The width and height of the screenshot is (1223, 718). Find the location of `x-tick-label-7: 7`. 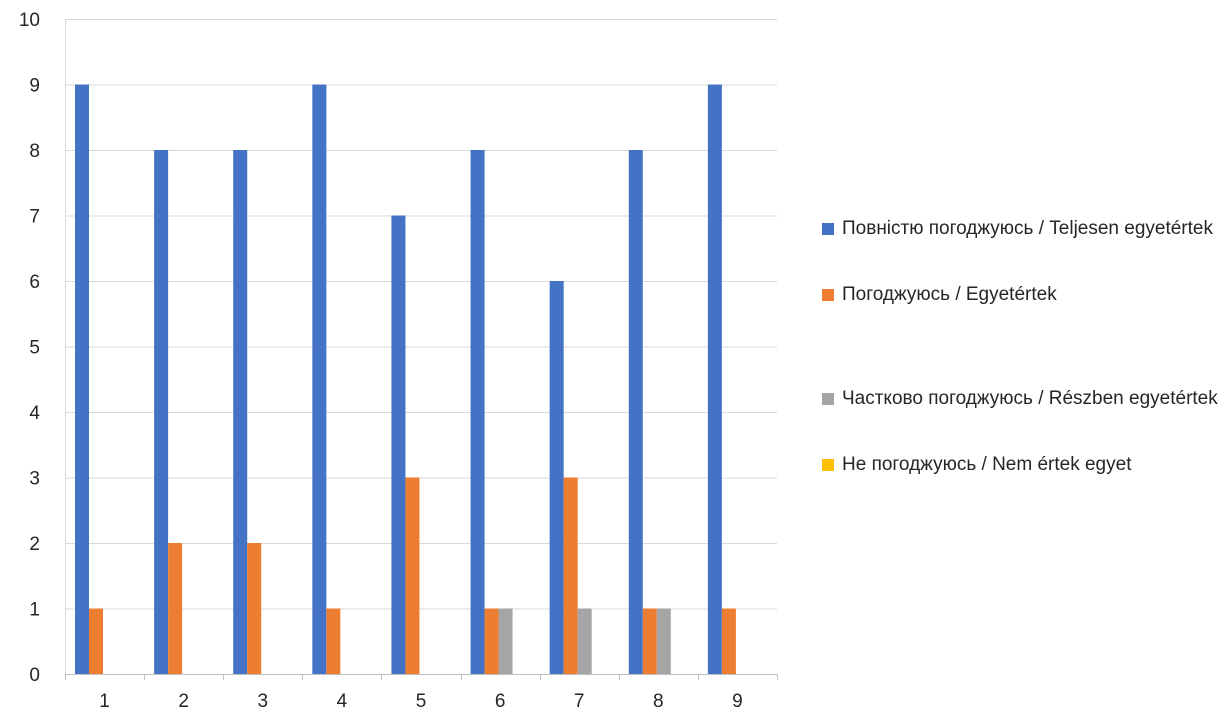

x-tick-label-7: 7 is located at coordinates (579, 701).